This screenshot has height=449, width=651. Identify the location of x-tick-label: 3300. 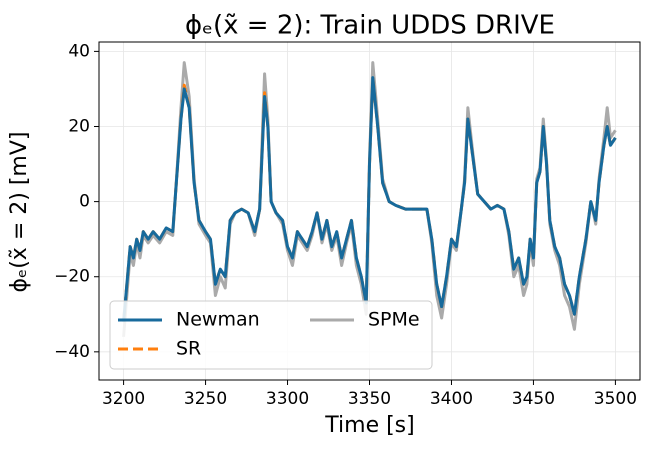
(287, 399).